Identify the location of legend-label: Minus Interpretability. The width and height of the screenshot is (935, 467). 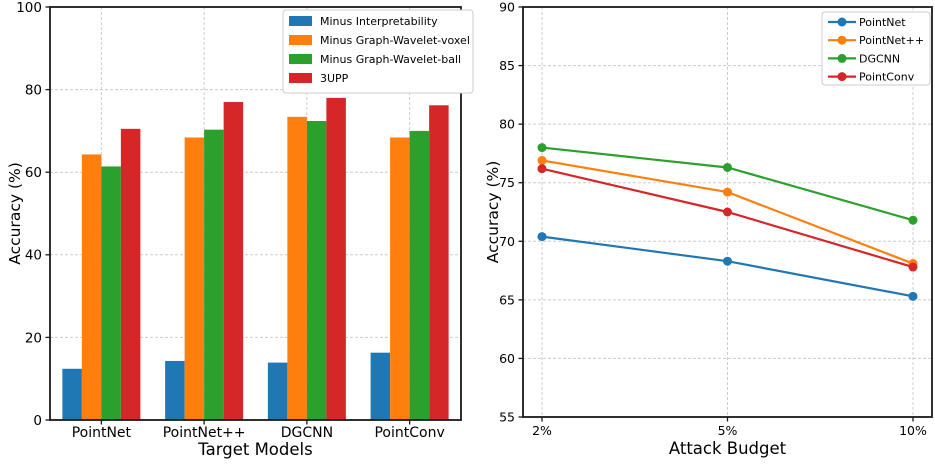
(379, 21).